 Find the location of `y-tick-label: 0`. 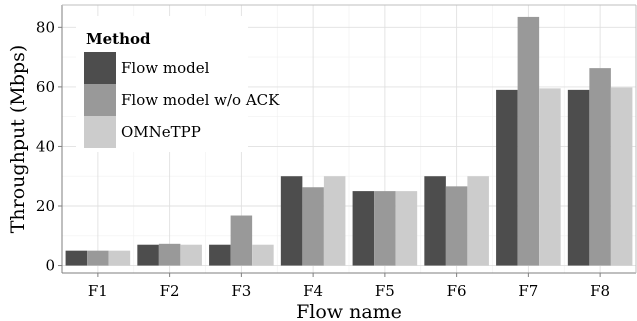

y-tick-label: 0 is located at coordinates (50, 266).